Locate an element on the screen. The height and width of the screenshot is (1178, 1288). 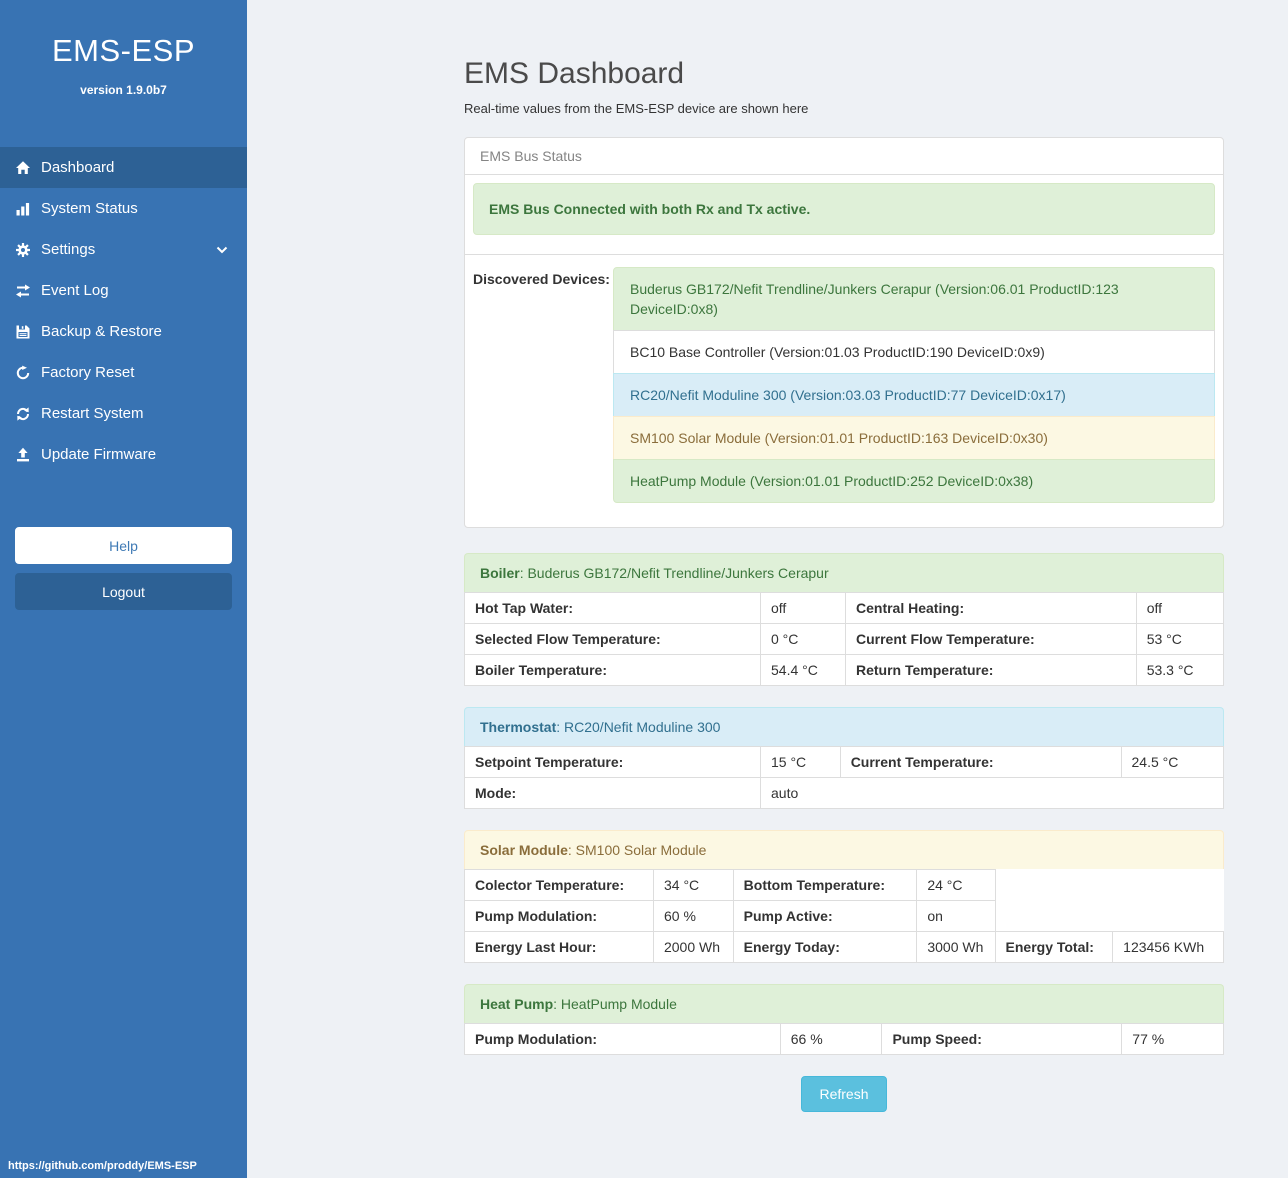
value-label: Energy Last Hour: is located at coordinates (559, 947).